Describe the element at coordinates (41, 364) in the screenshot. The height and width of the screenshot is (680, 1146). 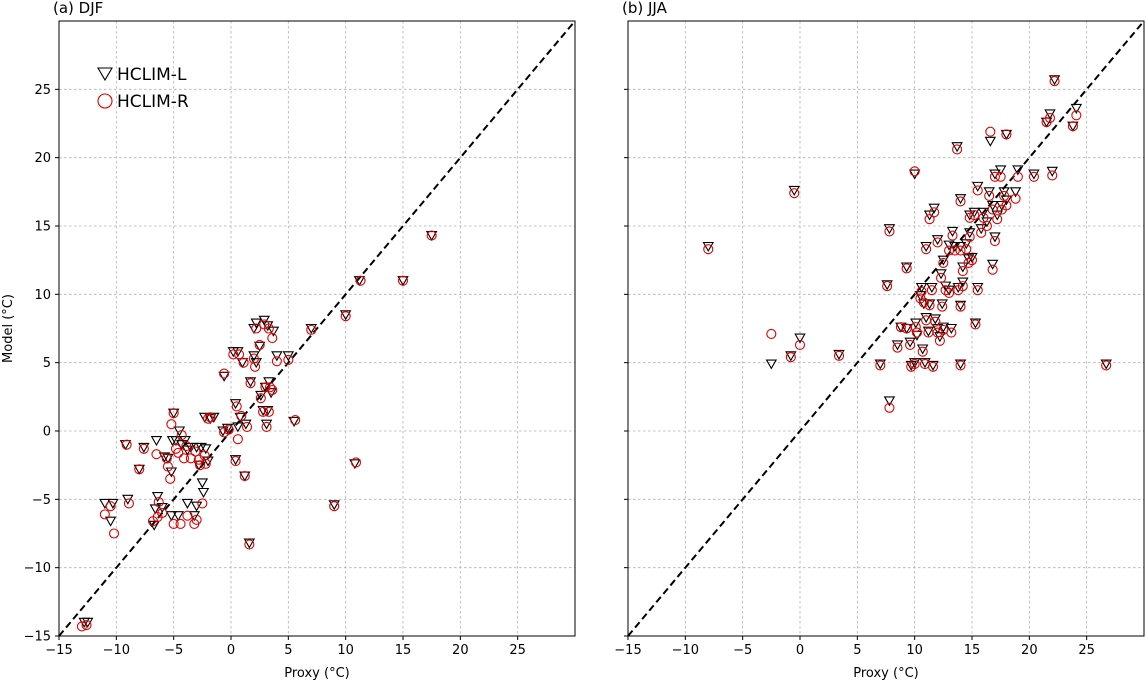
I see `panel-a-y-ticks: −15 −10 −5 0 5 10 15 20 25` at that location.